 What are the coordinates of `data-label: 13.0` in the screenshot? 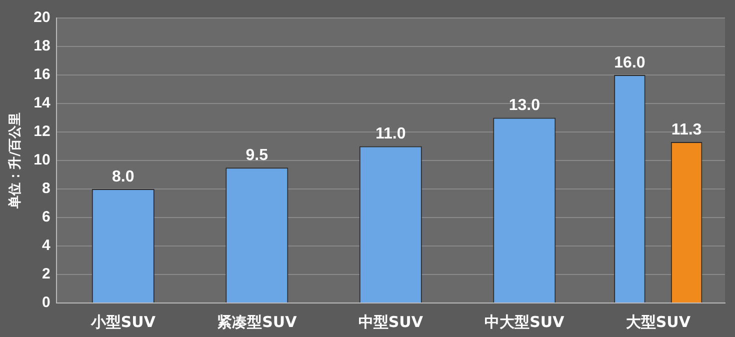 It's located at (524, 105).